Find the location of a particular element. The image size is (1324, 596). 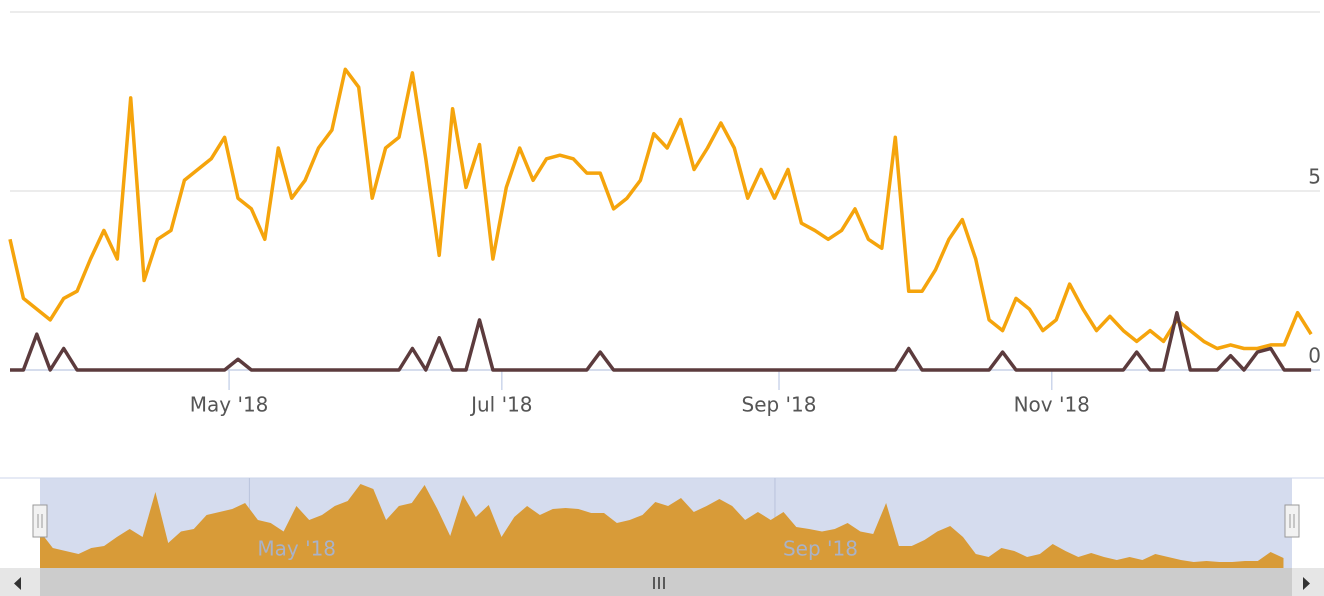

x-tick-label: Nov '18 is located at coordinates (1052, 405).